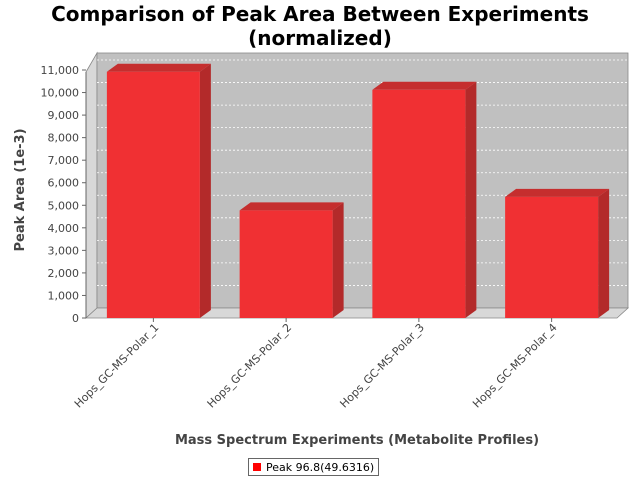 This screenshot has height=480, width=640. Describe the element at coordinates (320, 38) in the screenshot. I see `chart-title-line2: (normalized)` at that location.